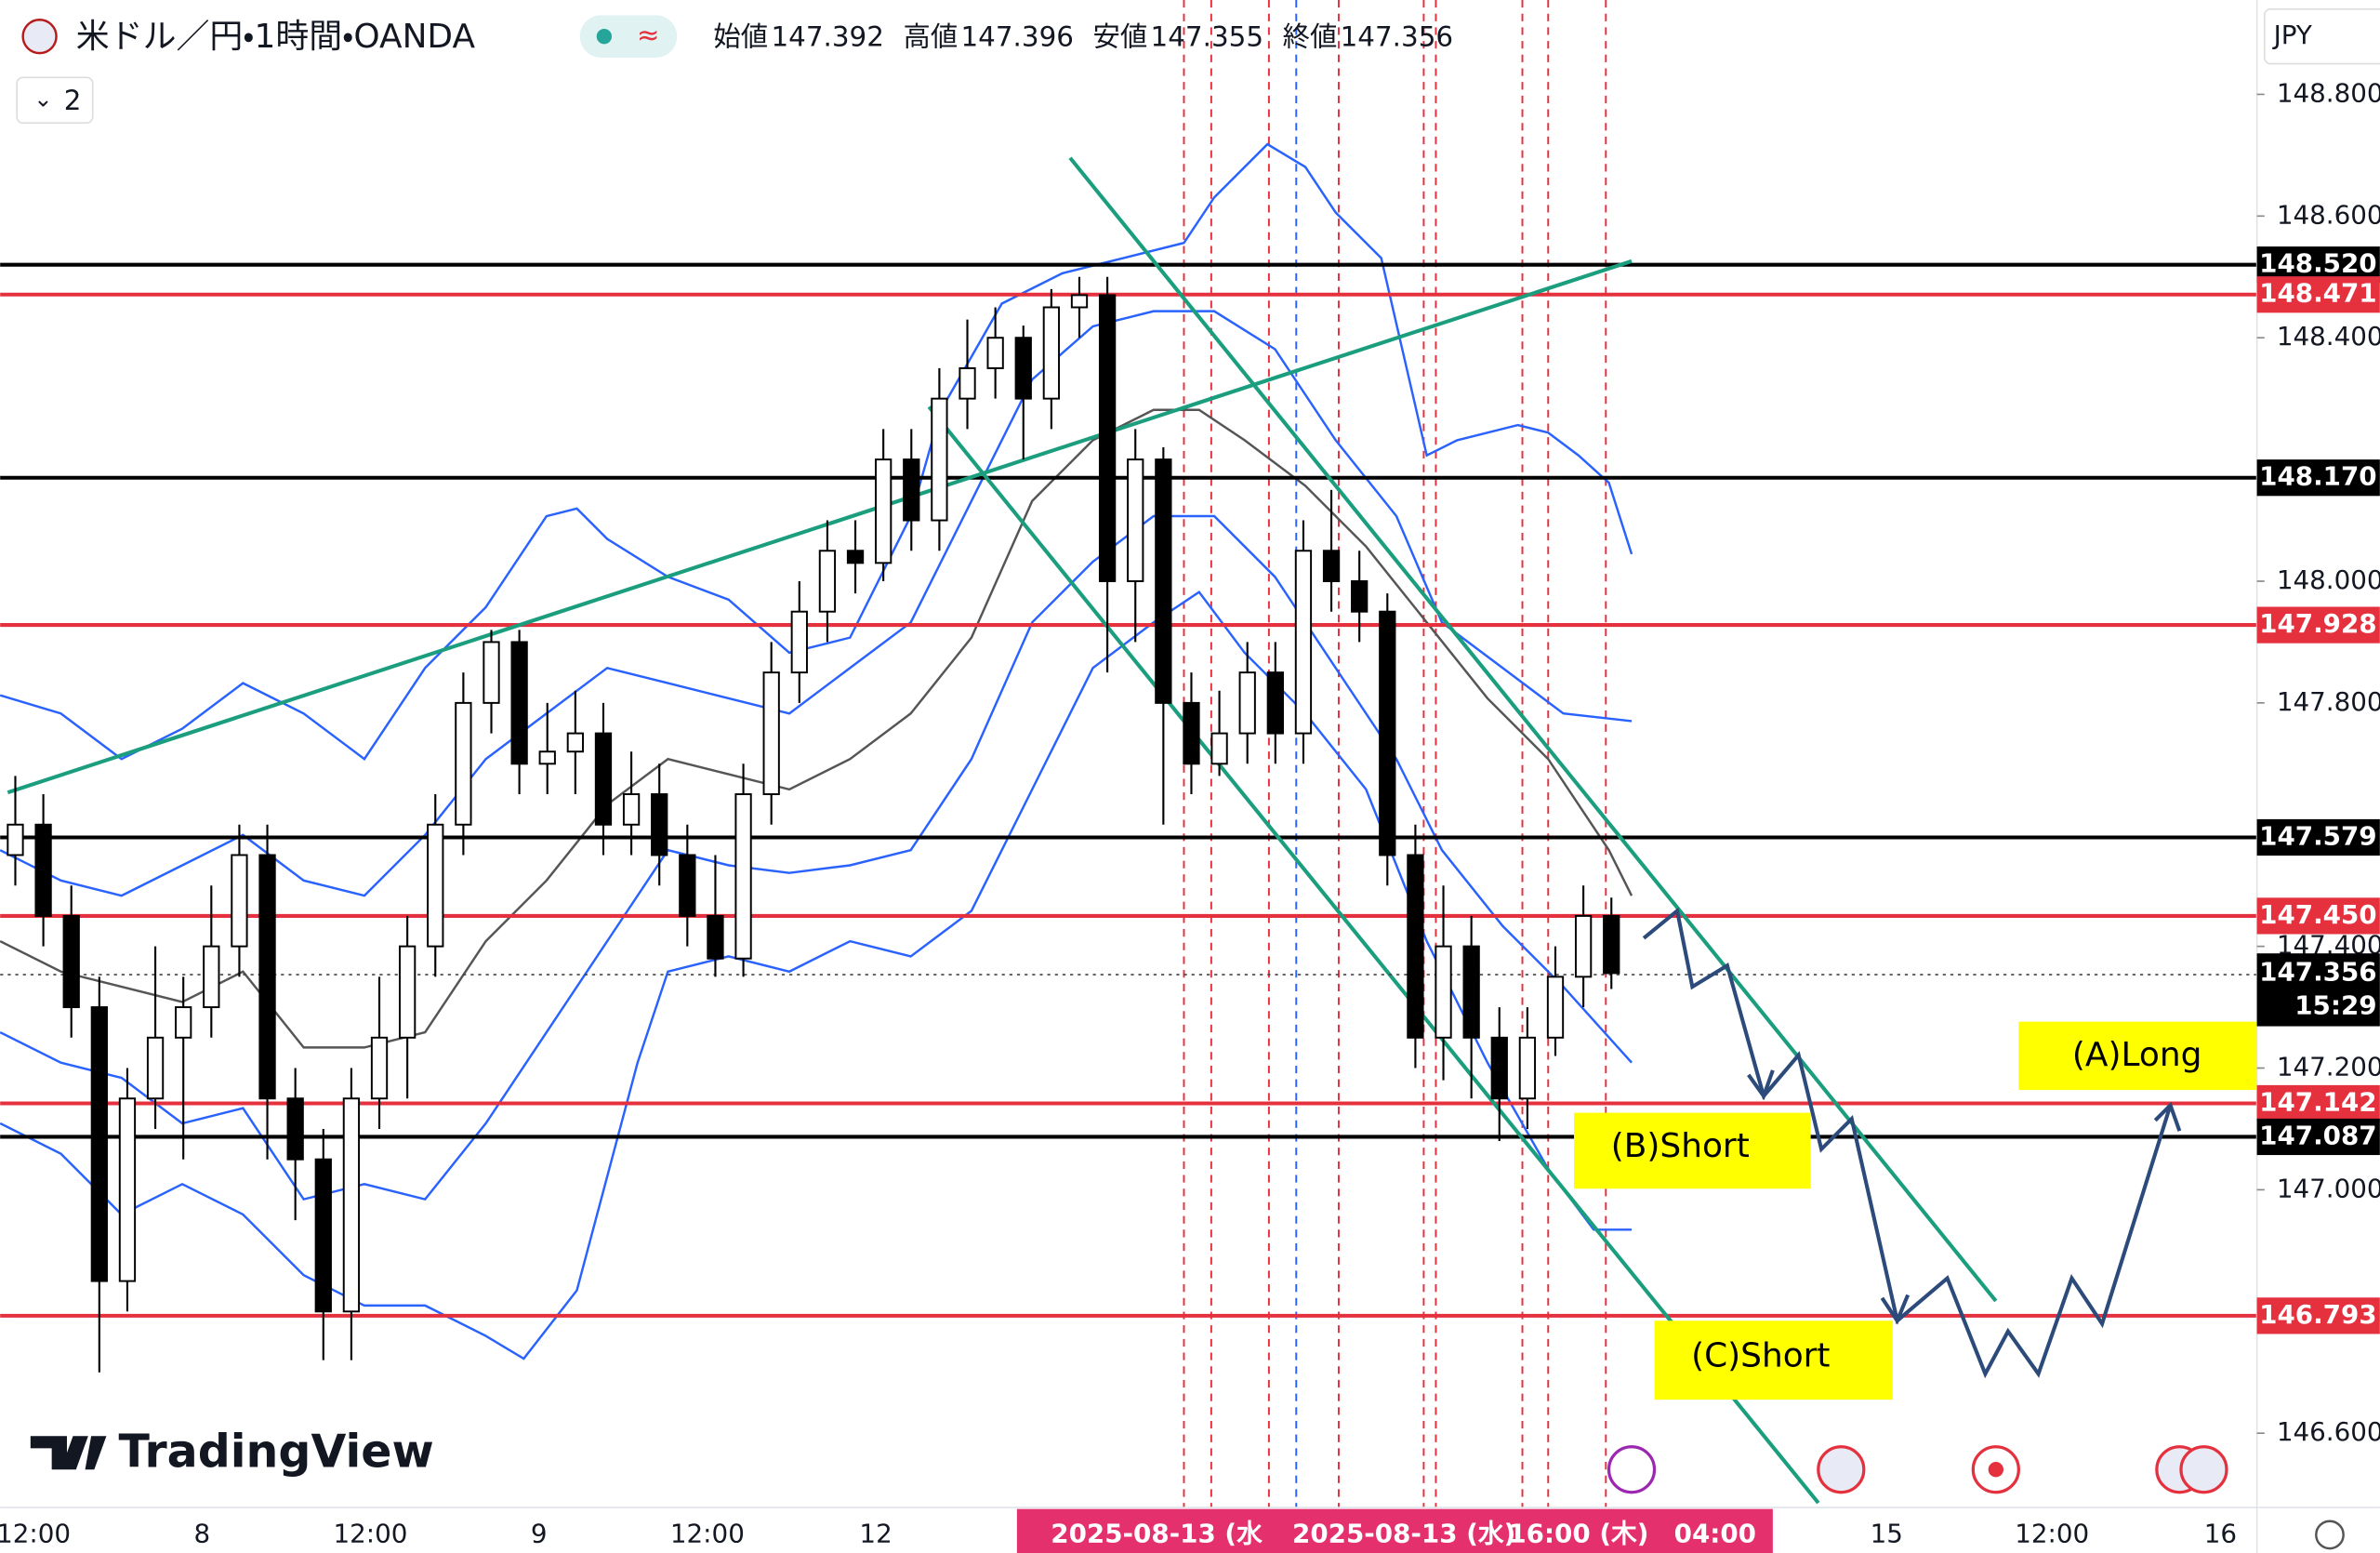  I want to click on level-label: 148.520, so click(2317, 263).